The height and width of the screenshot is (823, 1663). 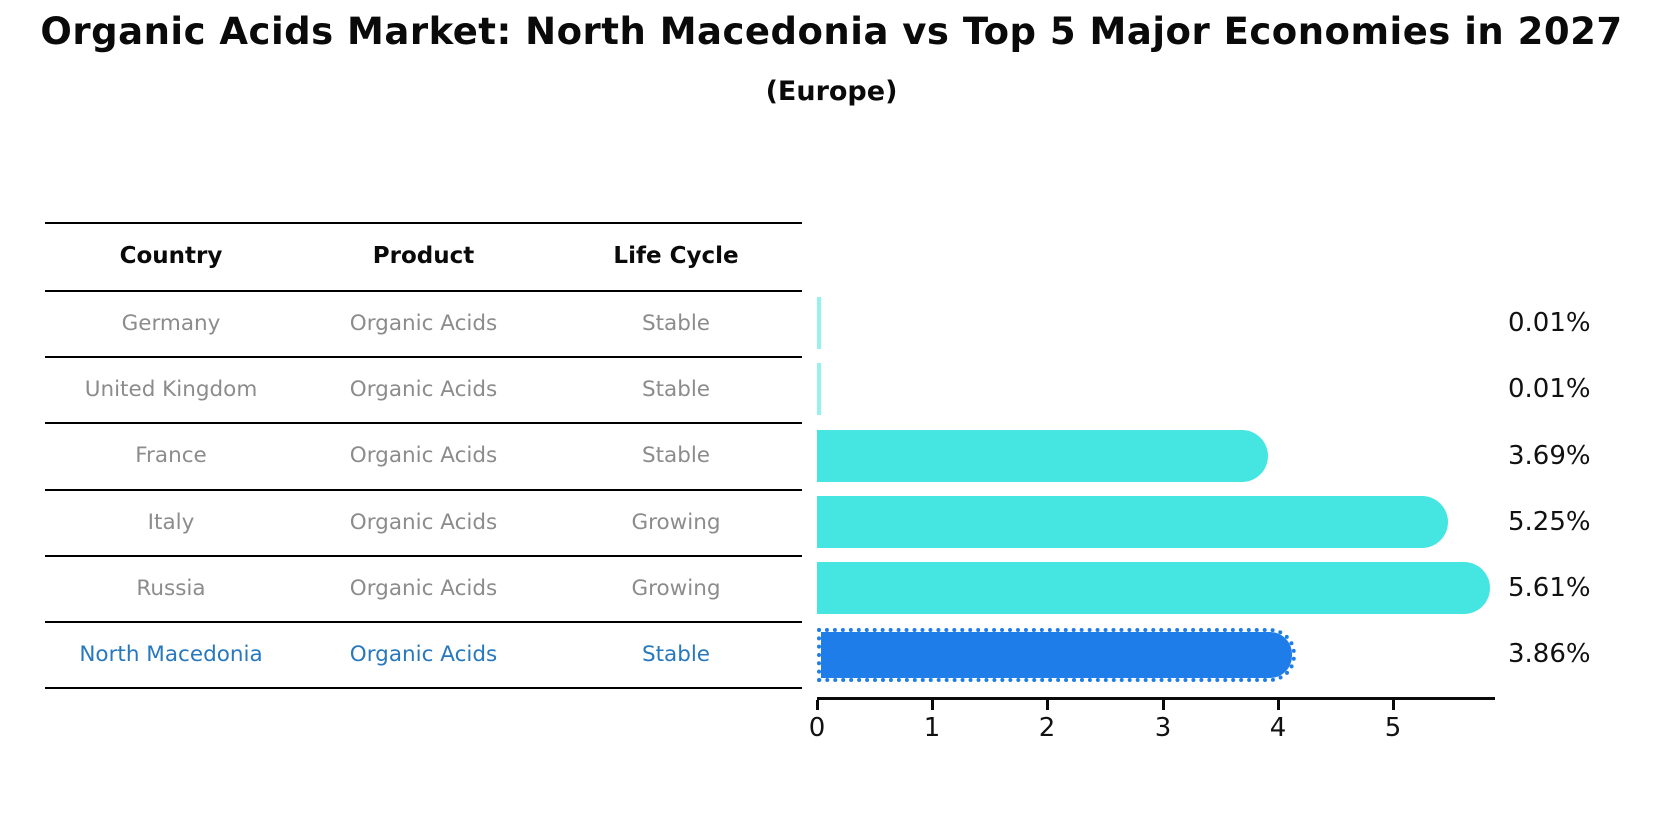 I want to click on x-tick-label: 0, so click(x=817, y=728).